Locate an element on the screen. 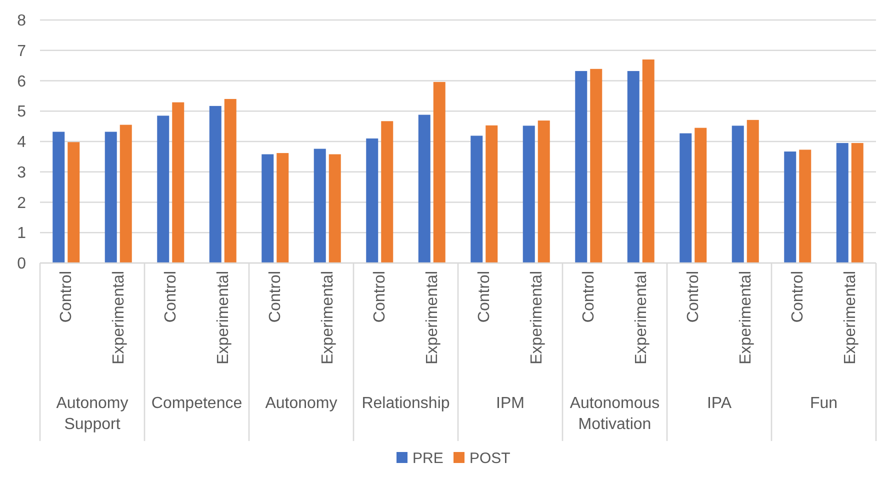 This screenshot has width=888, height=481. y-tick-label: 7 is located at coordinates (21, 51).